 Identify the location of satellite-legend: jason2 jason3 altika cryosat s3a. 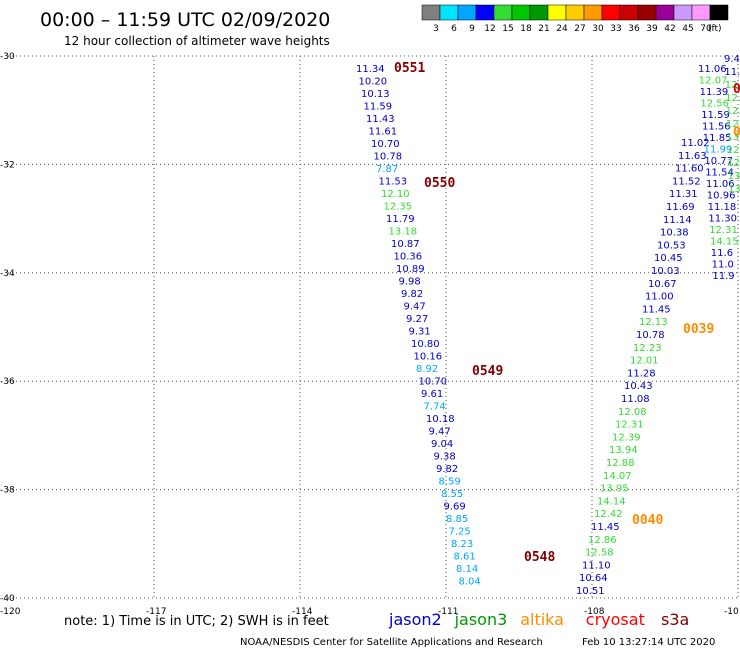
(538, 619).